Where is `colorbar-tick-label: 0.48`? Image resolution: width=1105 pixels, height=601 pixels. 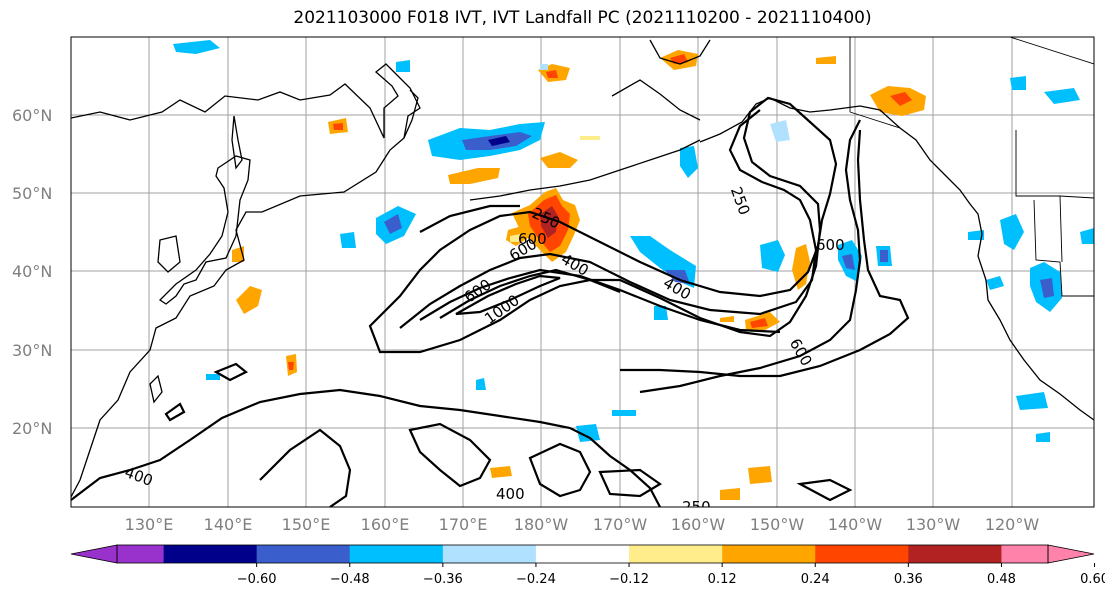
colorbar-tick-label: 0.48 is located at coordinates (1001, 579).